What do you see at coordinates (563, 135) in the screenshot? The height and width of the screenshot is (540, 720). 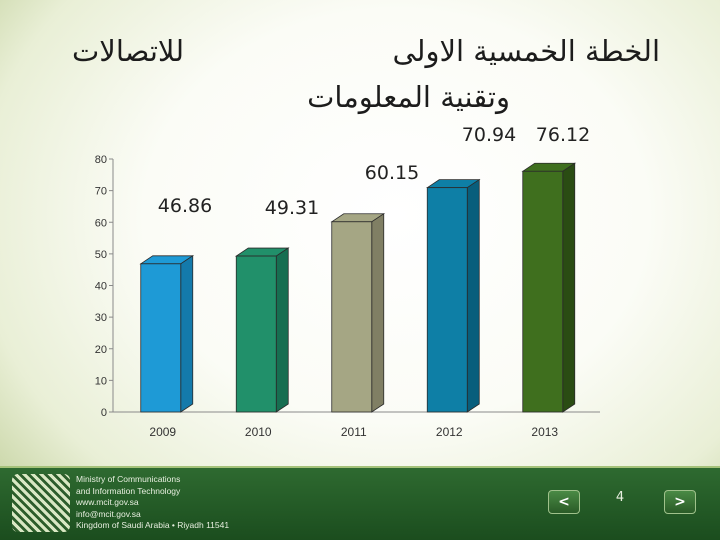 I see `data-label: 76.12` at bounding box center [563, 135].